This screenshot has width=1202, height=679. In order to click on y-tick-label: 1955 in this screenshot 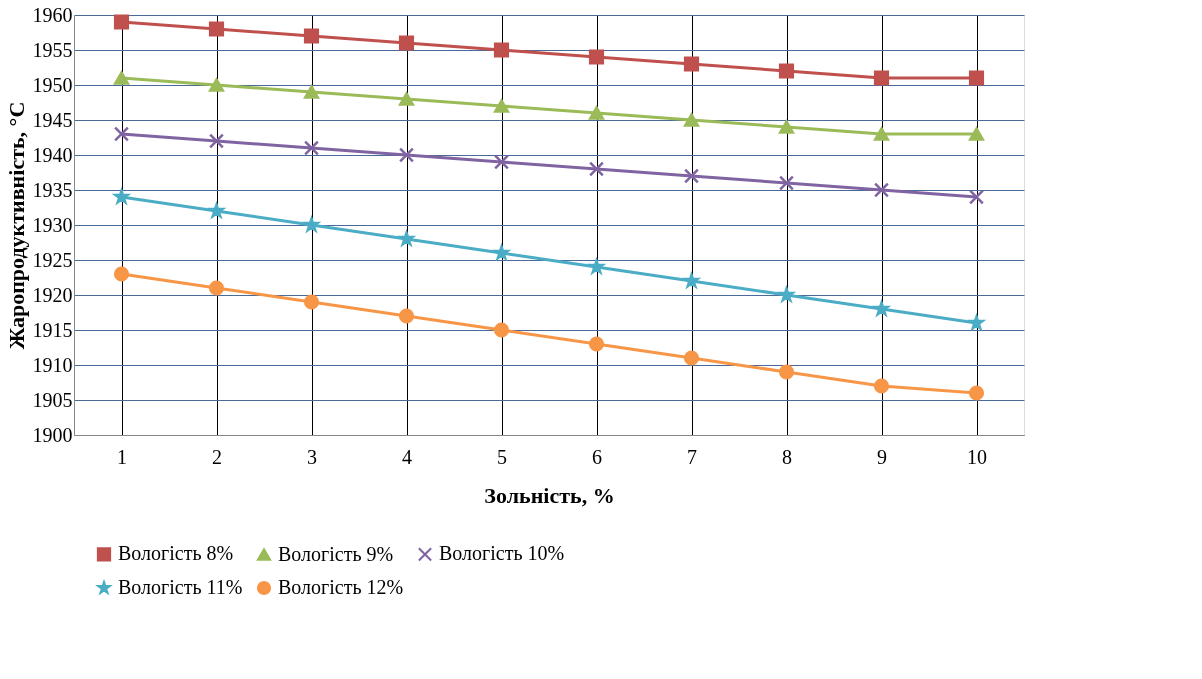, I will do `click(52, 49)`.